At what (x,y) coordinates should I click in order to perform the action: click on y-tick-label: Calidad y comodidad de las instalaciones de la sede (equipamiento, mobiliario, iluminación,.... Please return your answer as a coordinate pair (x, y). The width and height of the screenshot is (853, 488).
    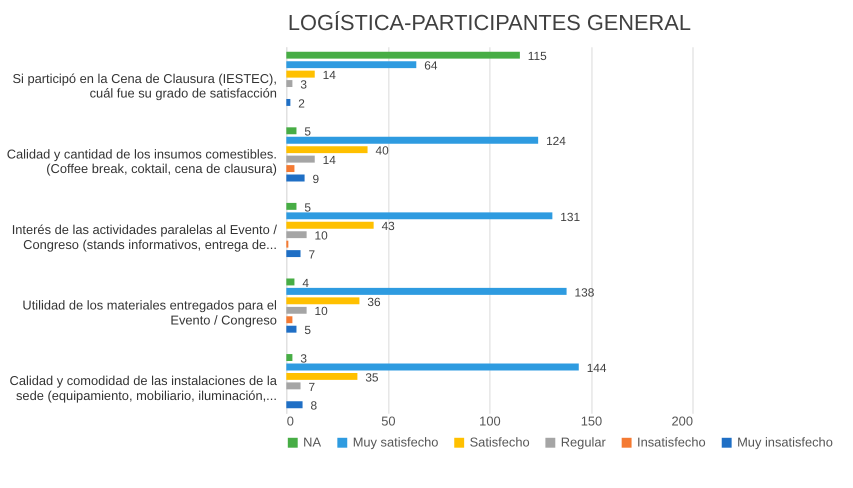
    Looking at the image, I should click on (144, 388).